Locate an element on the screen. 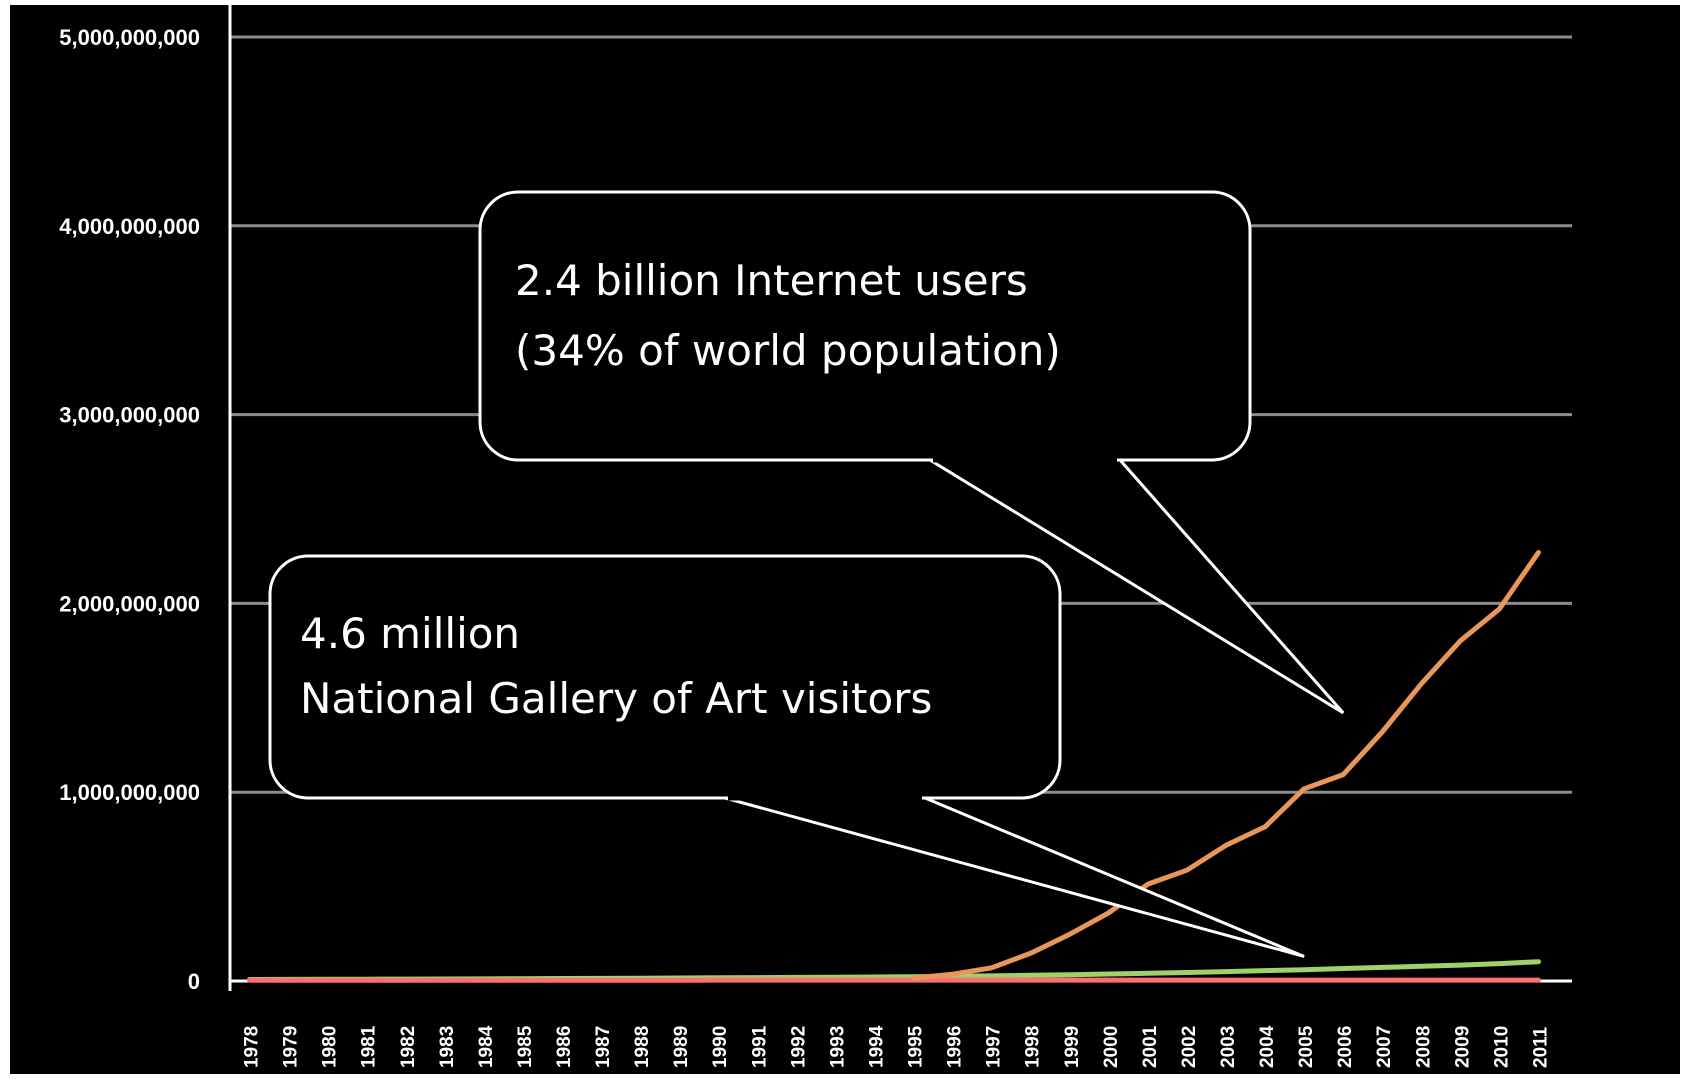 Image resolution: width=1689 pixels, height=1079 pixels. x-tick-label: 2005 is located at coordinates (1306, 1046).